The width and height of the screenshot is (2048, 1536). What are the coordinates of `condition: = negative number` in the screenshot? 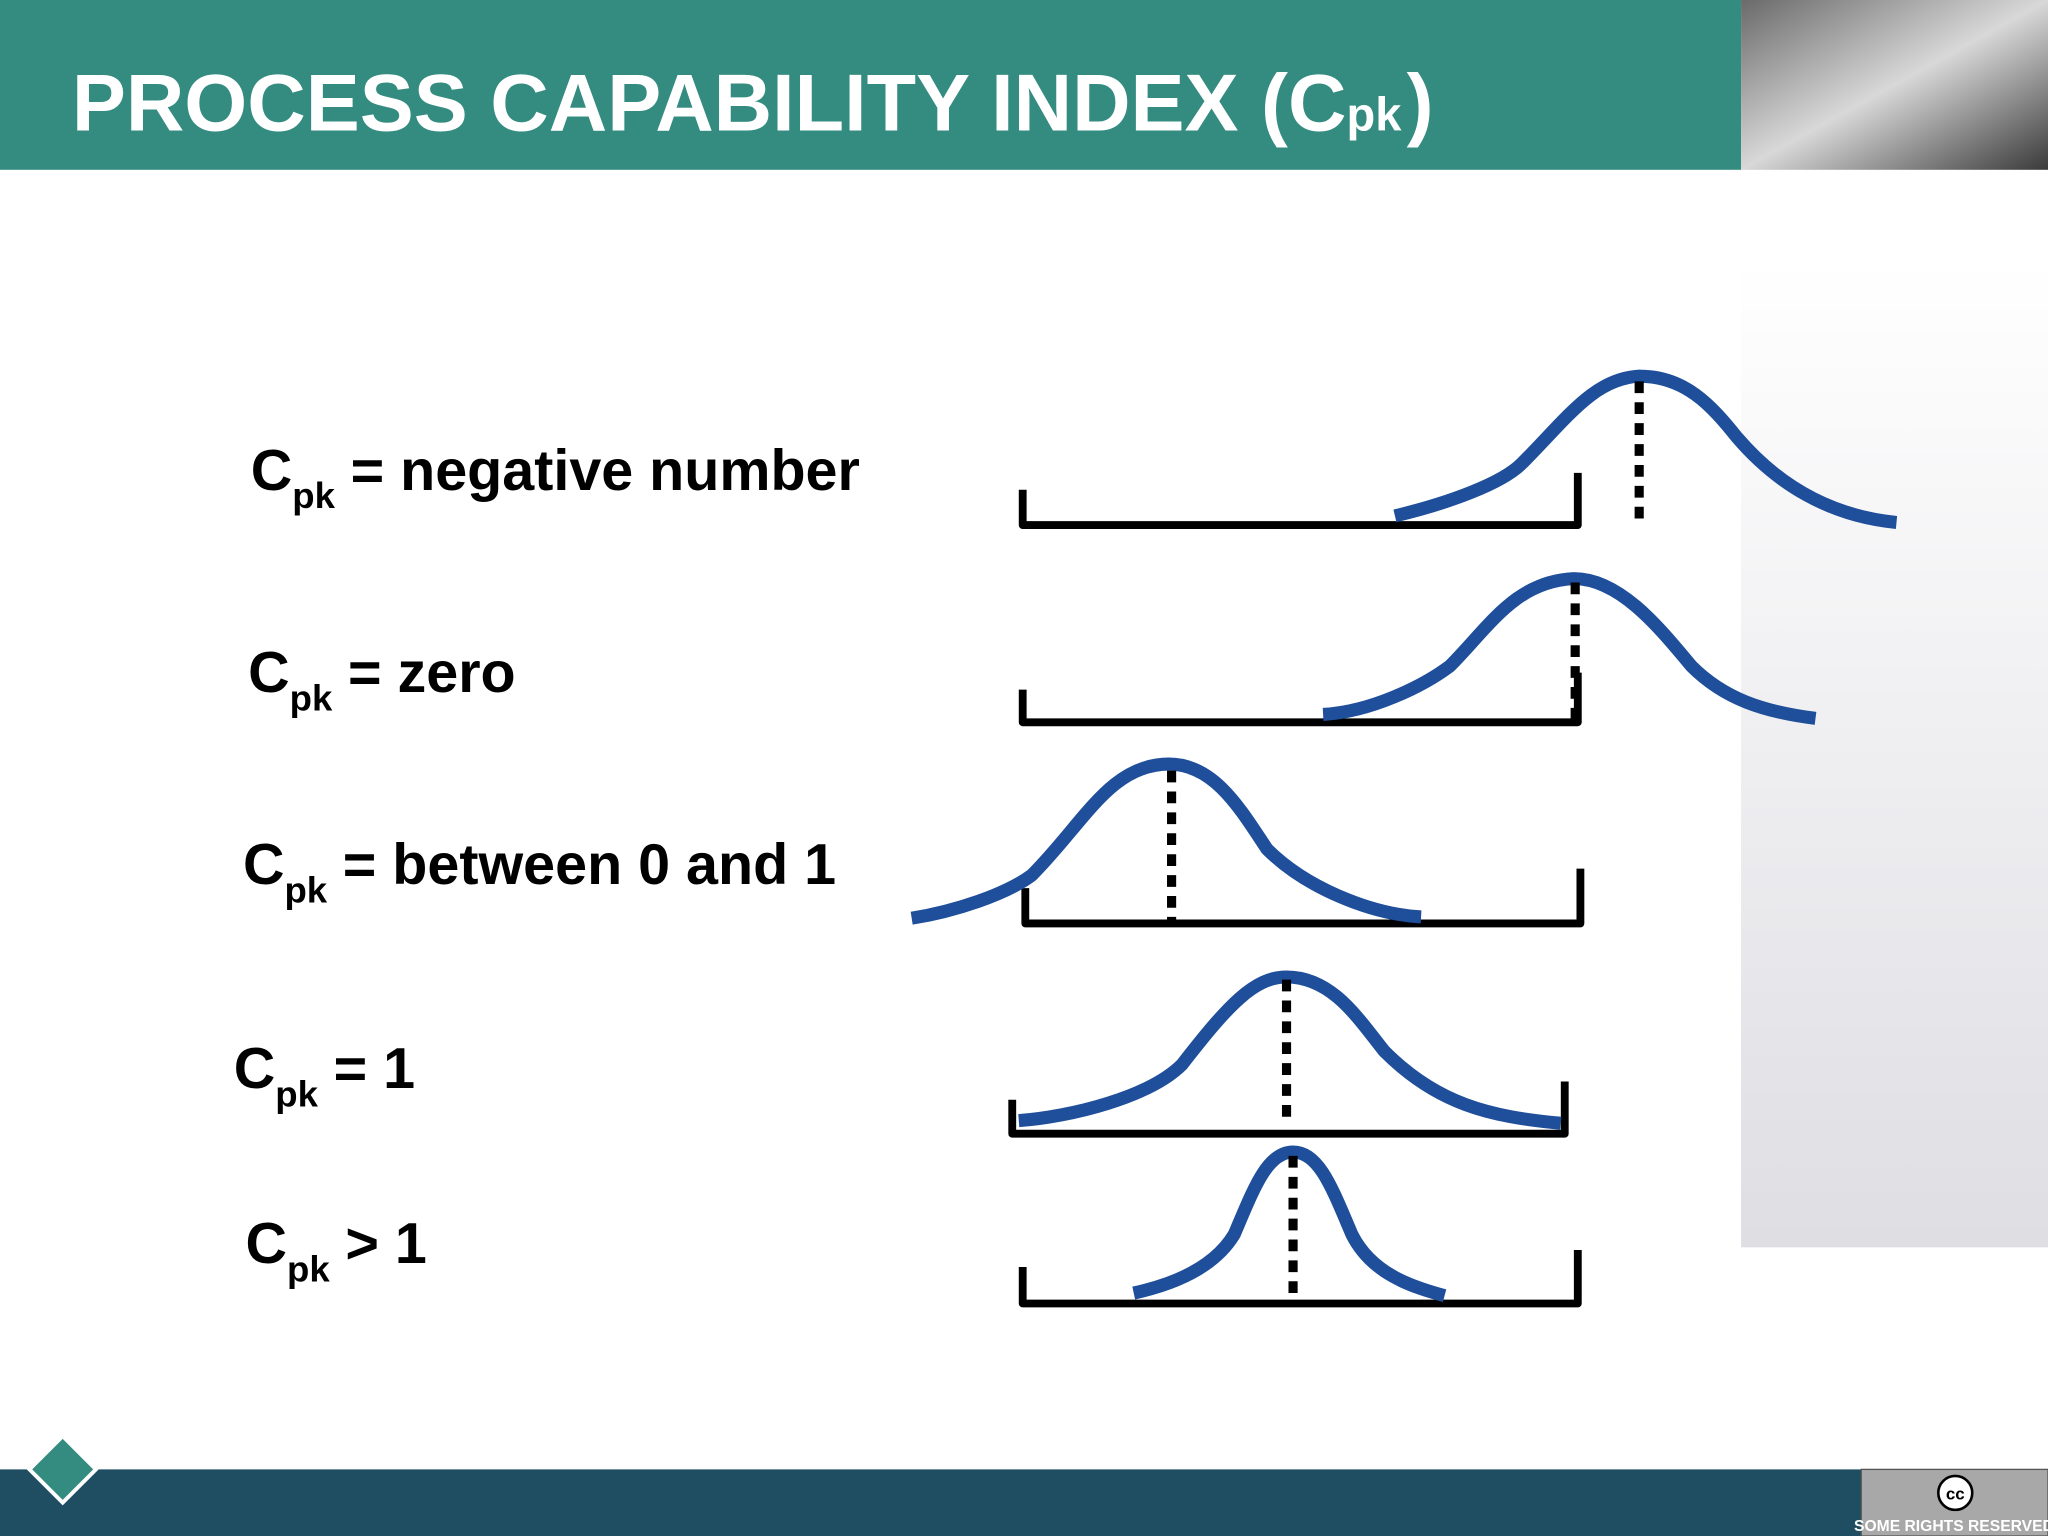 It's located at (605, 471).